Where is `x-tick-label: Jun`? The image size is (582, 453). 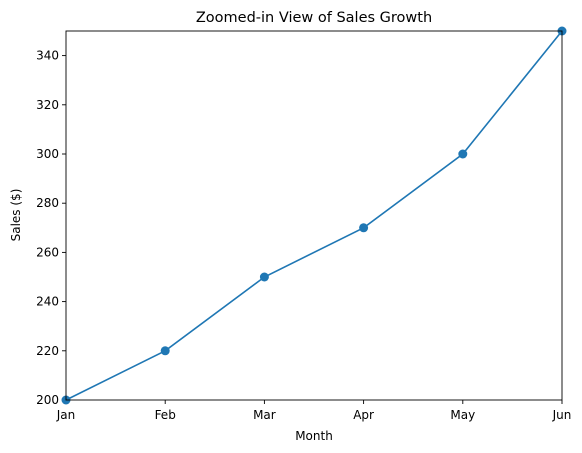 x-tick-label: Jun is located at coordinates (562, 415).